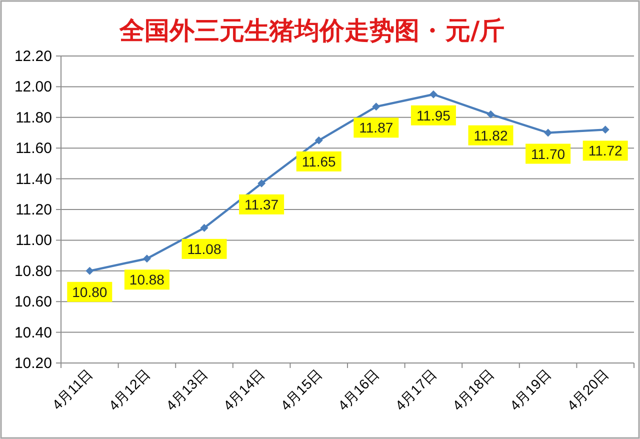 This screenshot has width=640, height=439. What do you see at coordinates (261, 204) in the screenshot?
I see `data-label: 11.37` at bounding box center [261, 204].